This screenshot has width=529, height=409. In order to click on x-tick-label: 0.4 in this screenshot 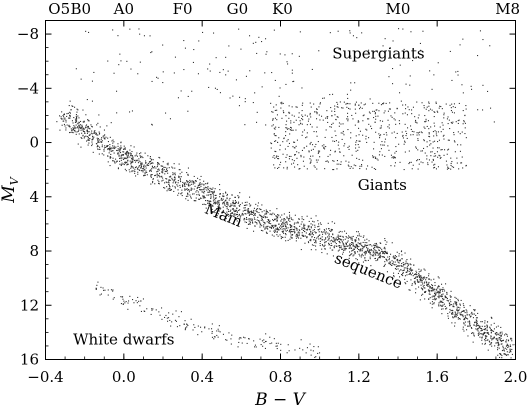, I will do `click(202, 377)`.